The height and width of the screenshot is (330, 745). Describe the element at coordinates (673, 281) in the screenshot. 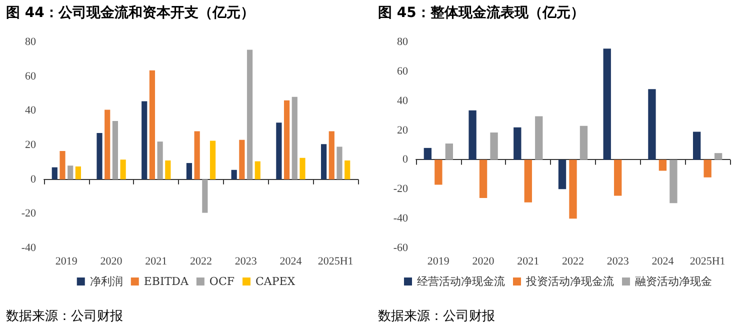

I see `legend-label: 融资活动净现金` at that location.